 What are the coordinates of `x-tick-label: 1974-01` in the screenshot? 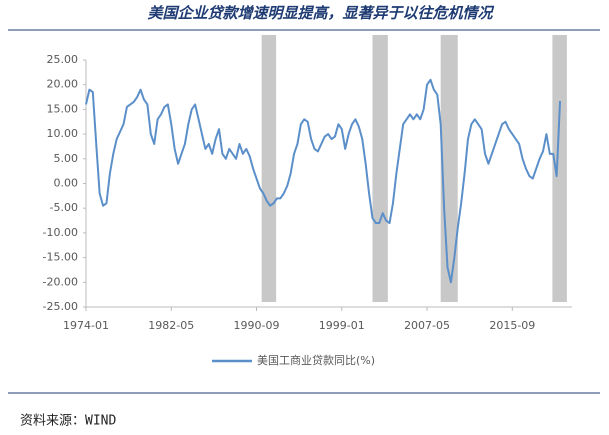 It's located at (86, 325).